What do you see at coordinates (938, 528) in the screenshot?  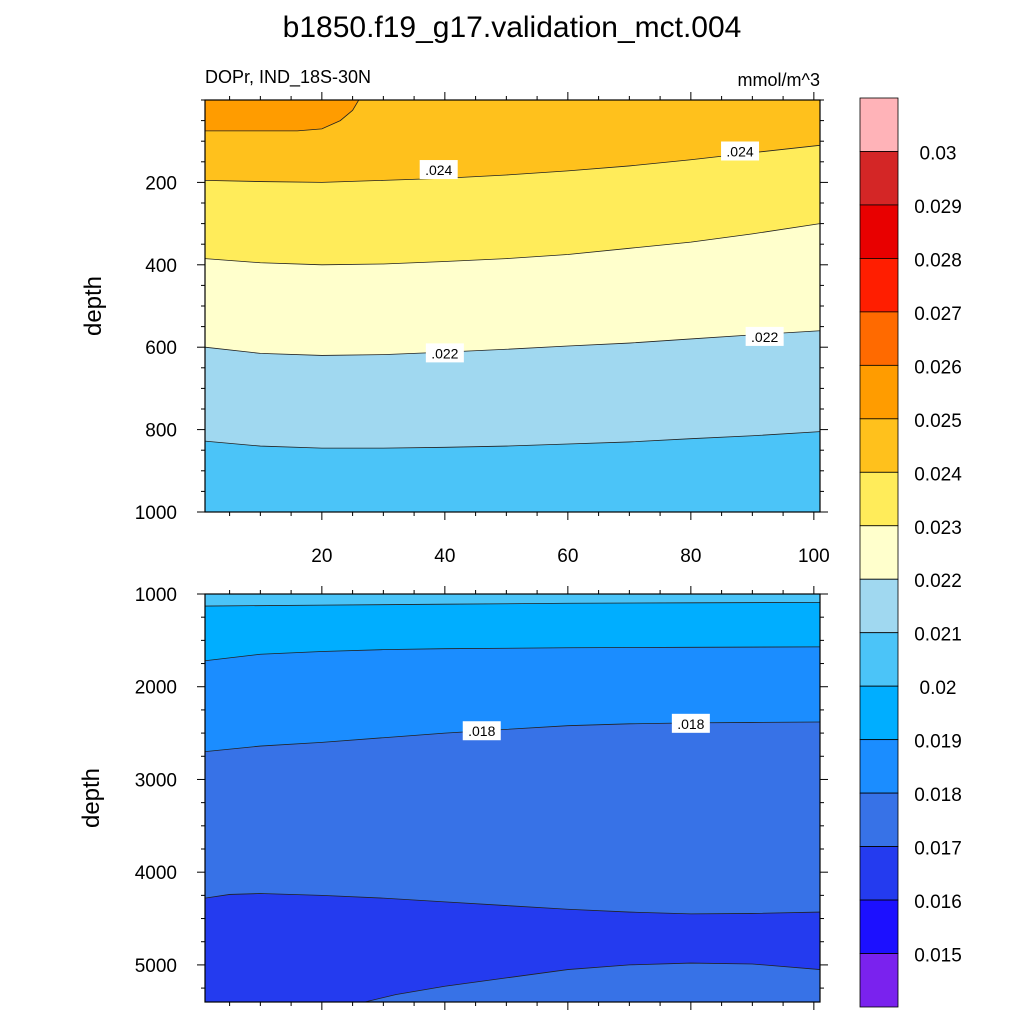 I see `colorbar-label: 0.023` at bounding box center [938, 528].